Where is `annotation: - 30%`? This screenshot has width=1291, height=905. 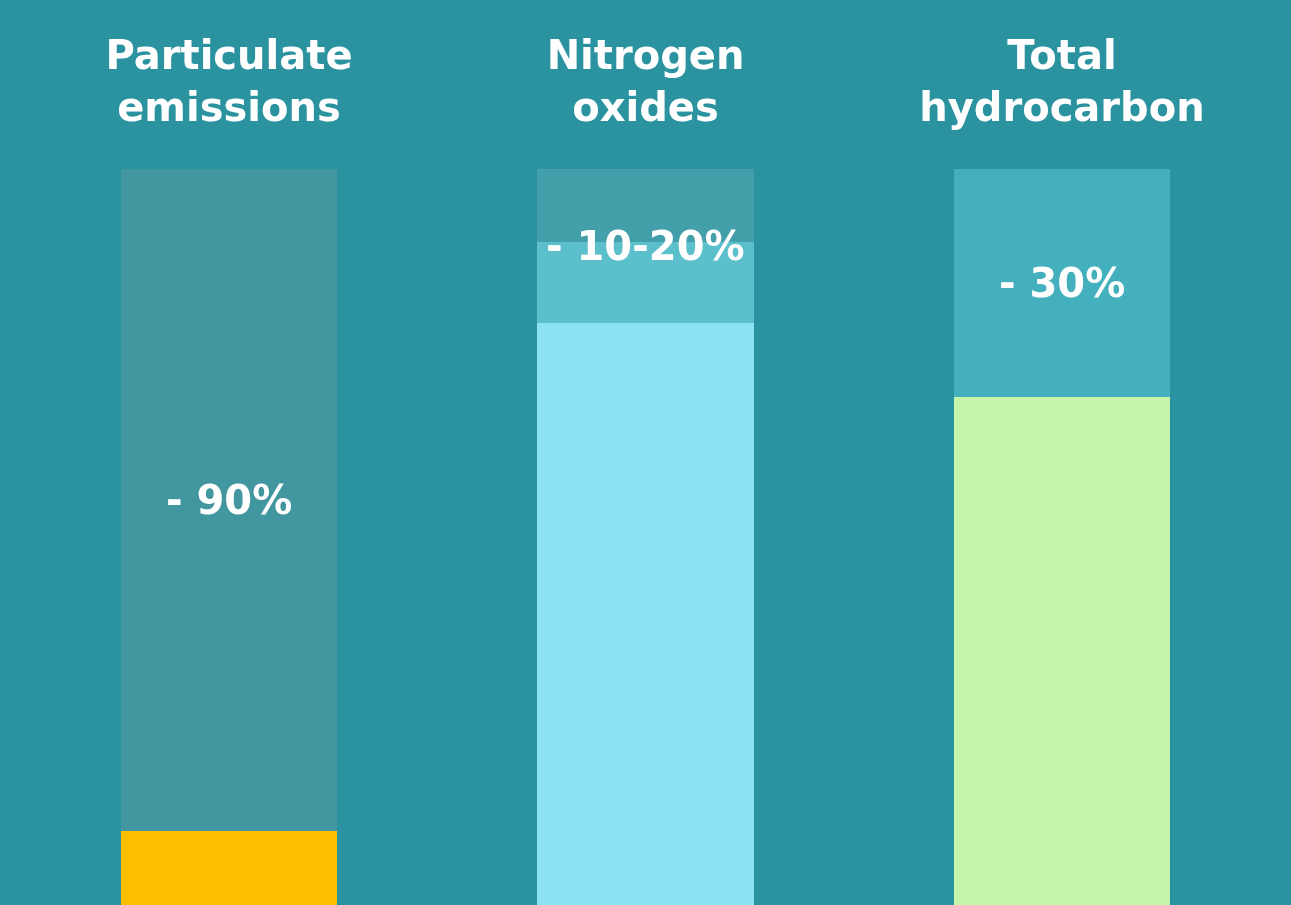 annotation: - 30% is located at coordinates (1062, 283).